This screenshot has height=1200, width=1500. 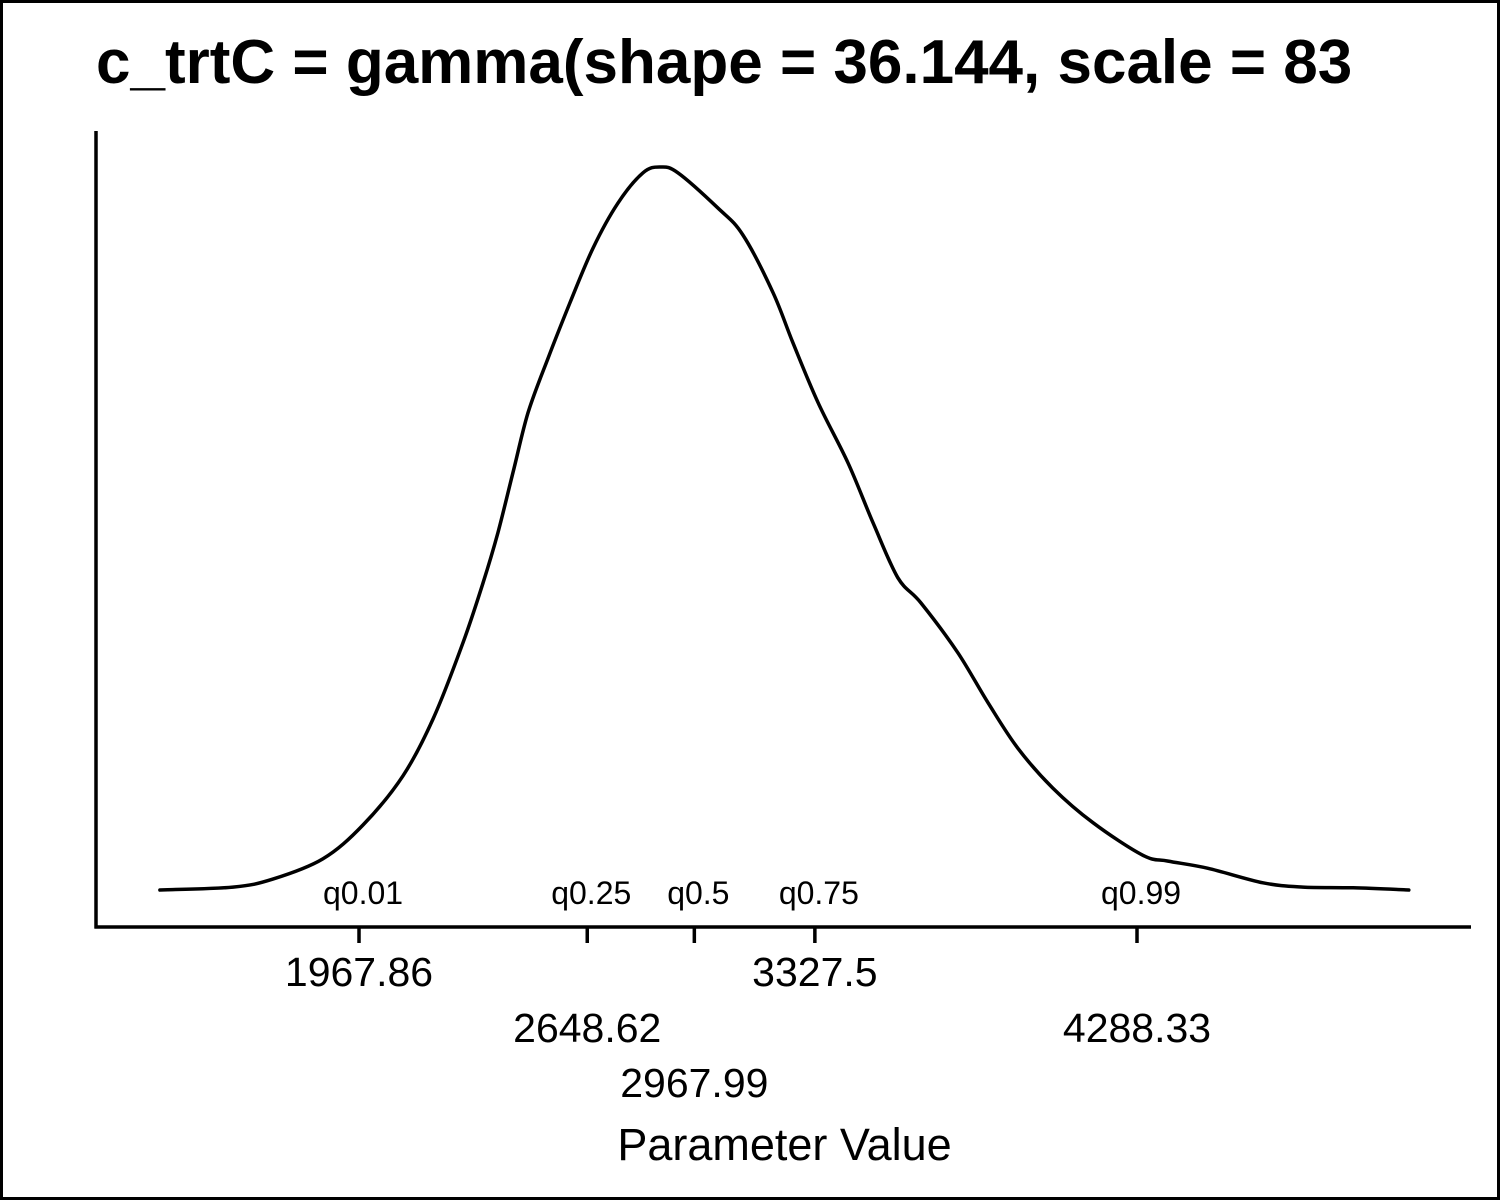 I want to click on quantile-label: q0.25, so click(x=591, y=893).